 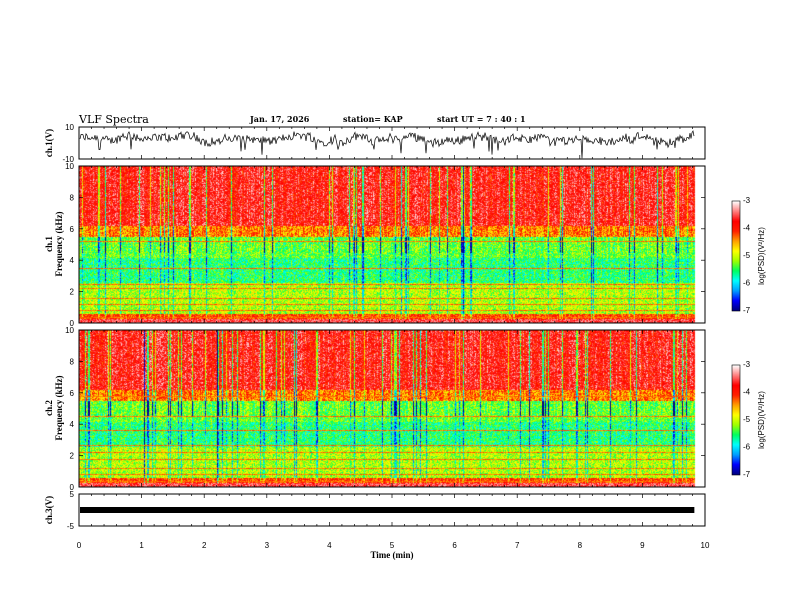 I want to click on cbt1-label--3: -3, so click(x=747, y=200).